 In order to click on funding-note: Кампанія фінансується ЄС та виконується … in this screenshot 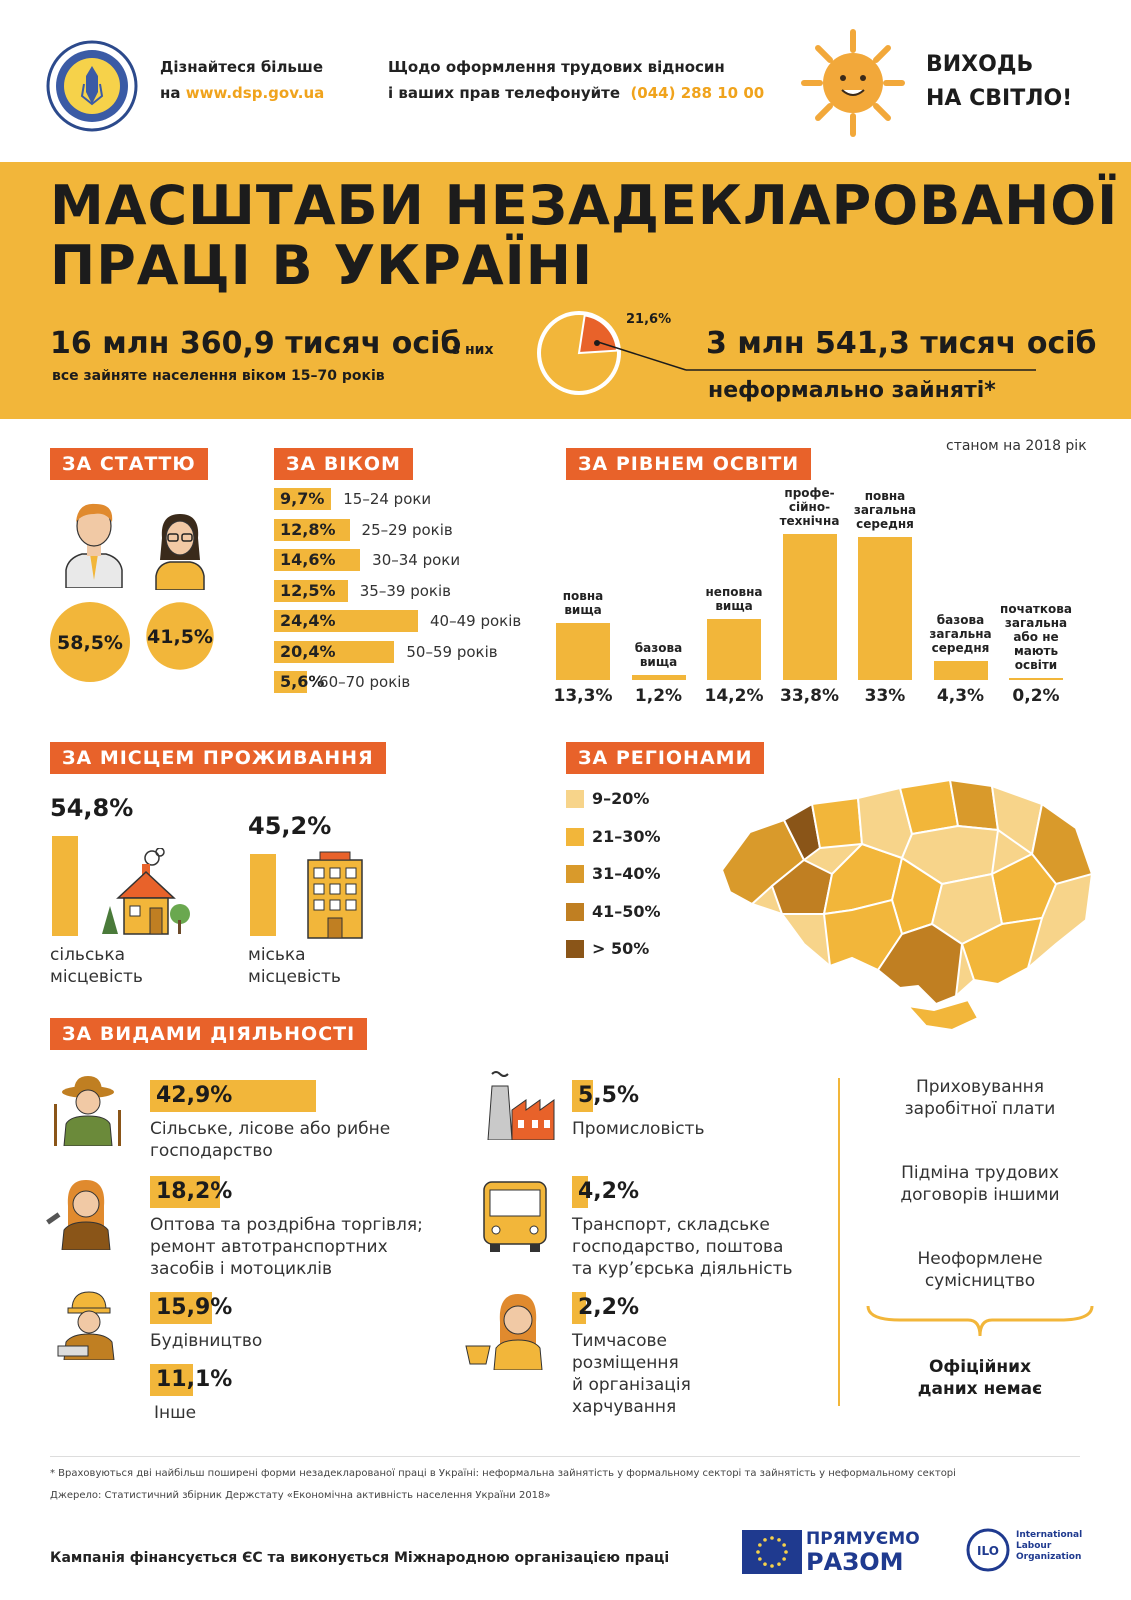, I will do `click(360, 1558)`.